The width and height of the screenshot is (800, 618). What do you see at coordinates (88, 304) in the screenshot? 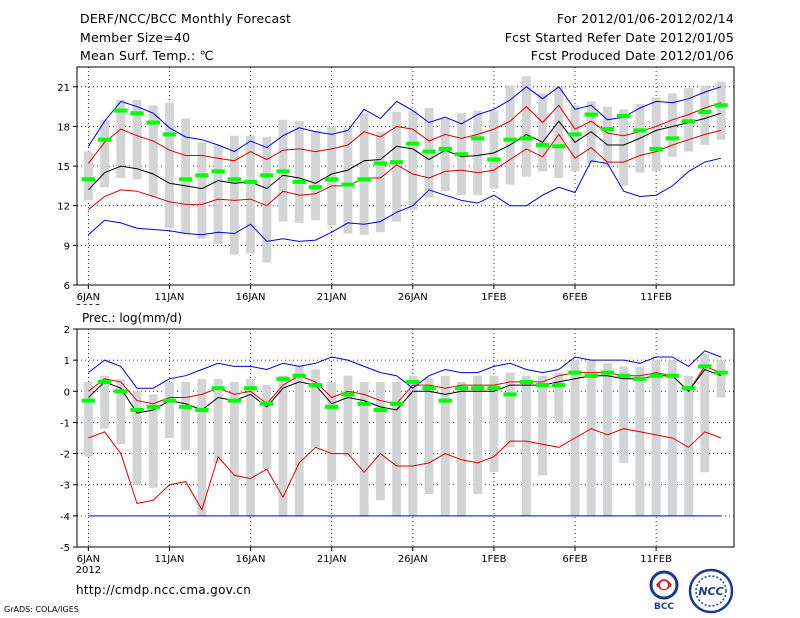
I see `temp-year-label: 2012` at bounding box center [88, 304].